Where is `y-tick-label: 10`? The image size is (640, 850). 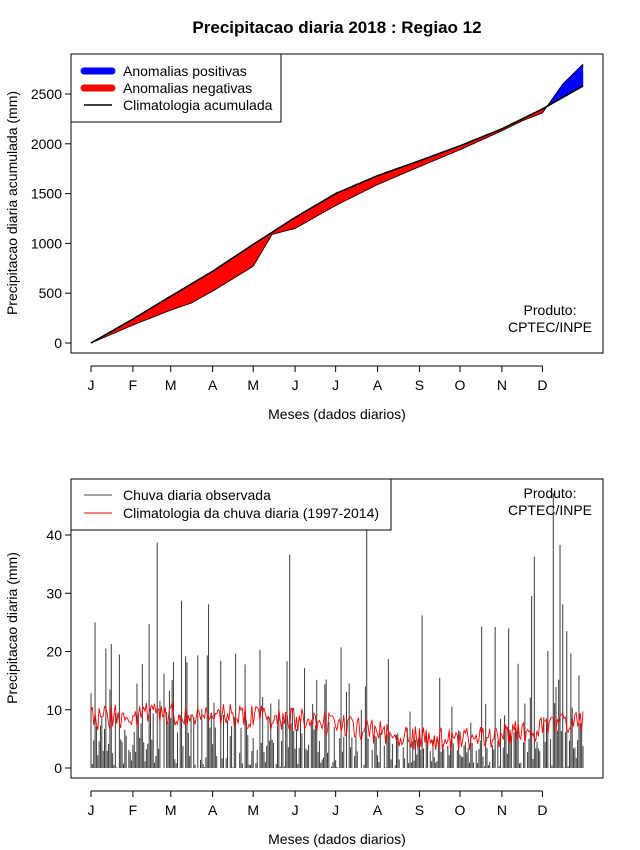 y-tick-label: 10 is located at coordinates (54, 710).